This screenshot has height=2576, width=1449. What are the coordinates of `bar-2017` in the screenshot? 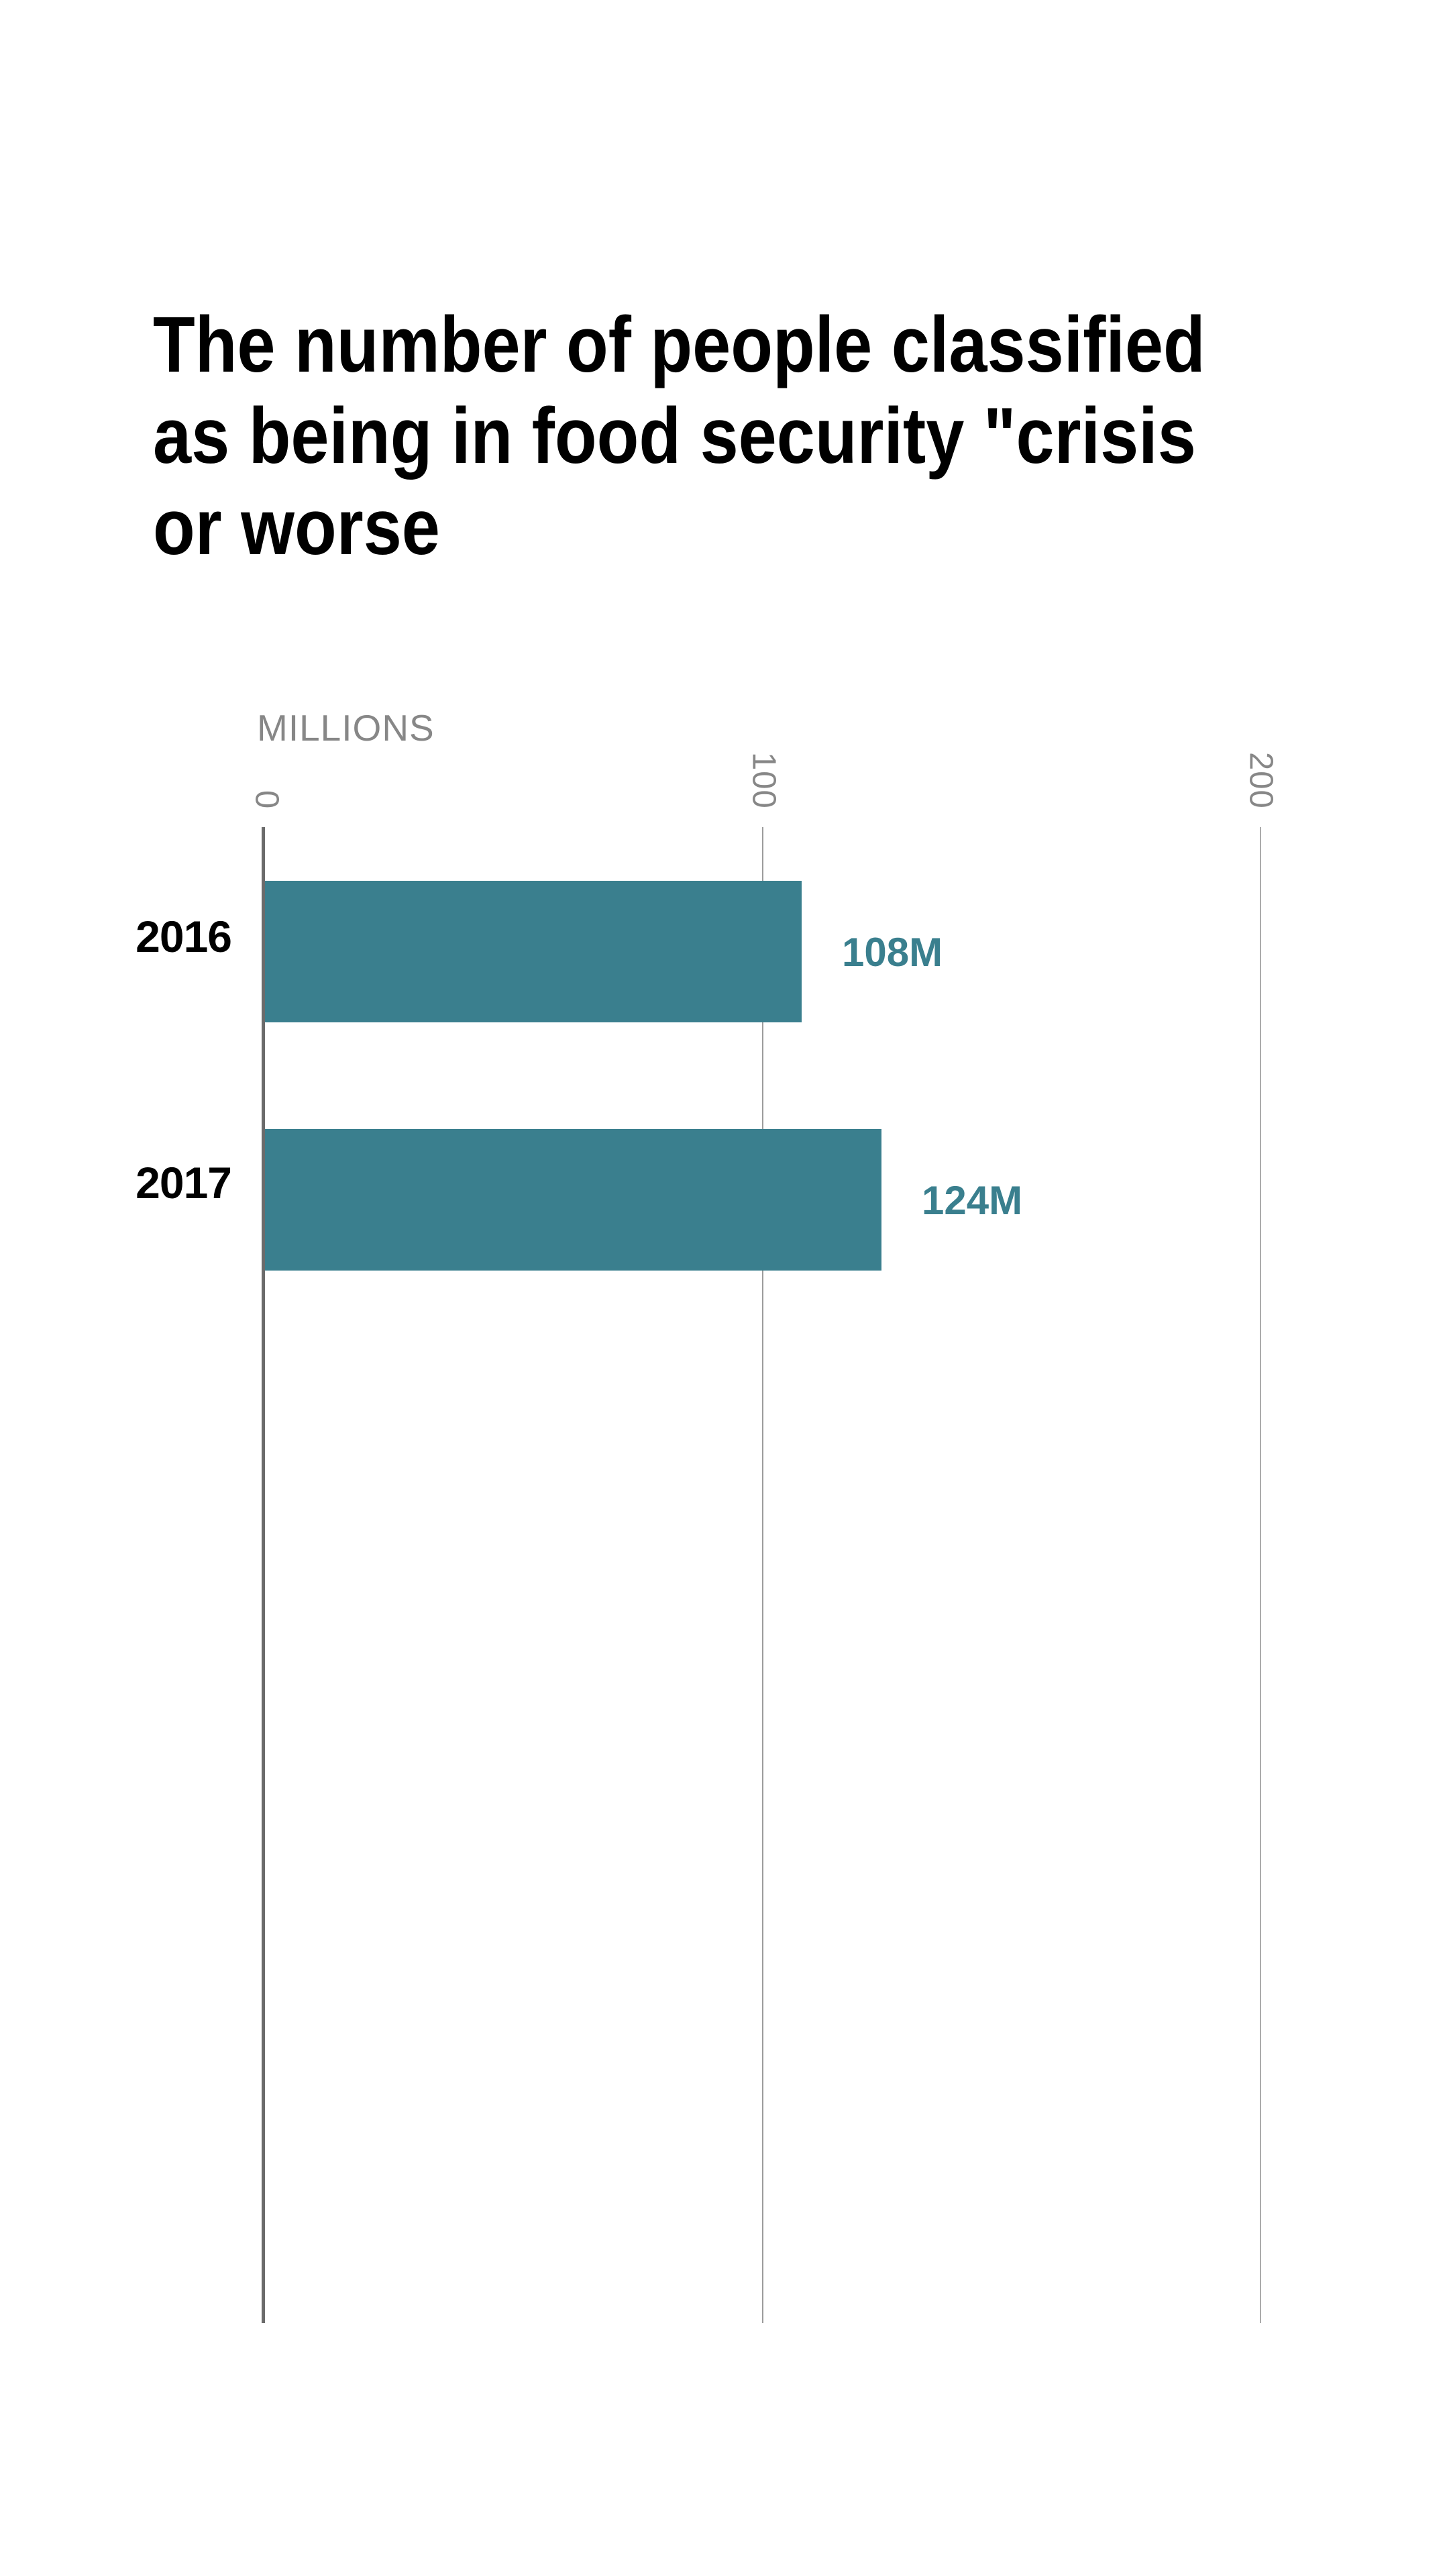 It's located at (573, 1200).